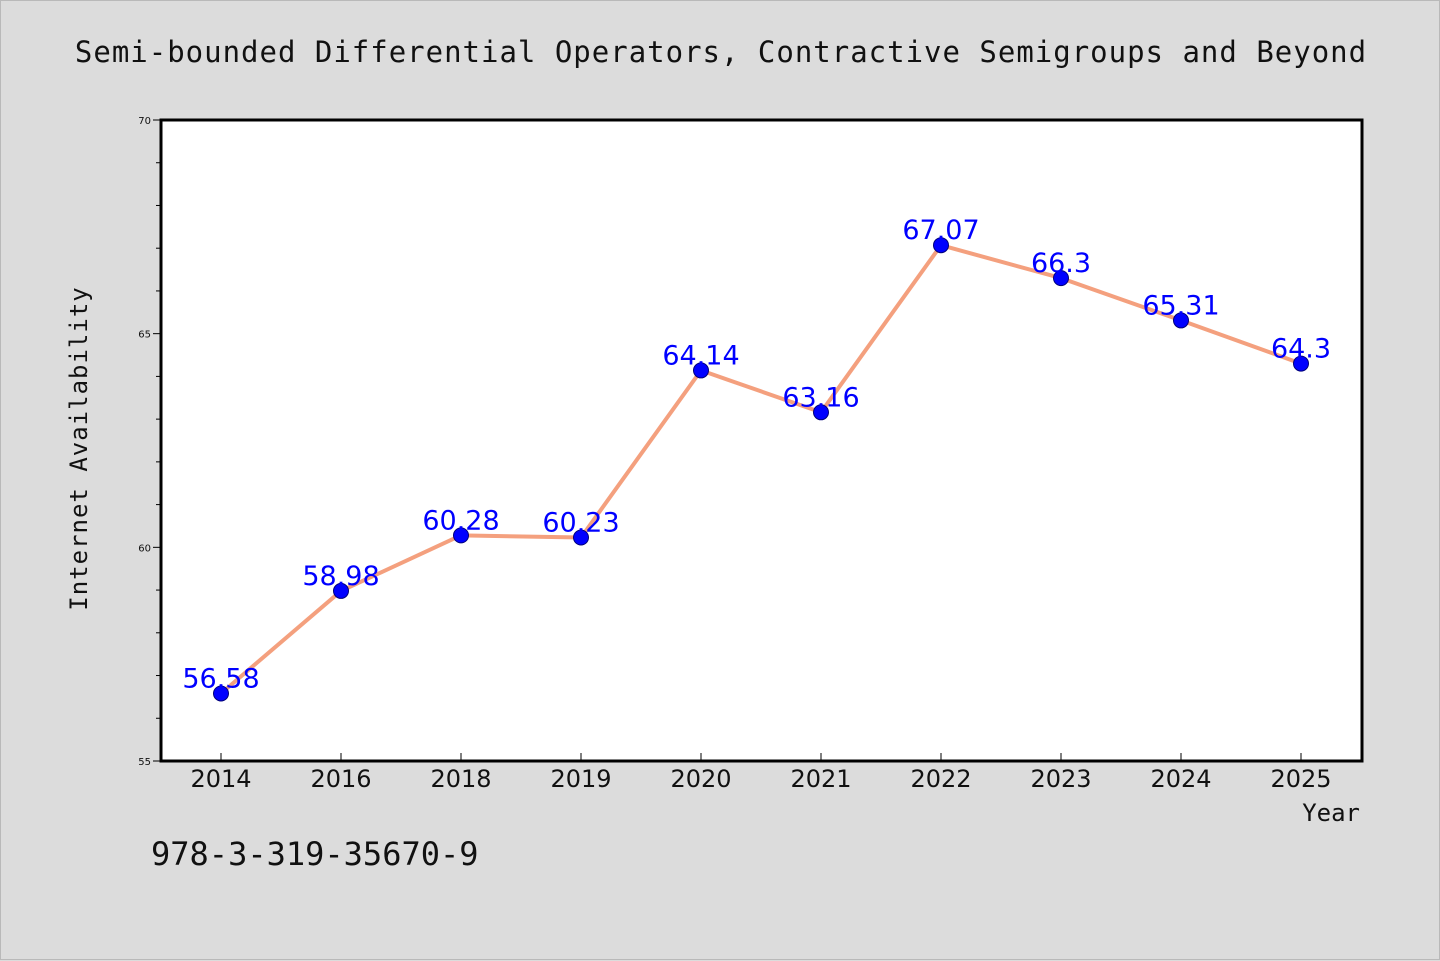  Describe the element at coordinates (1180, 779) in the screenshot. I see `x-tick-label: 2024` at that location.